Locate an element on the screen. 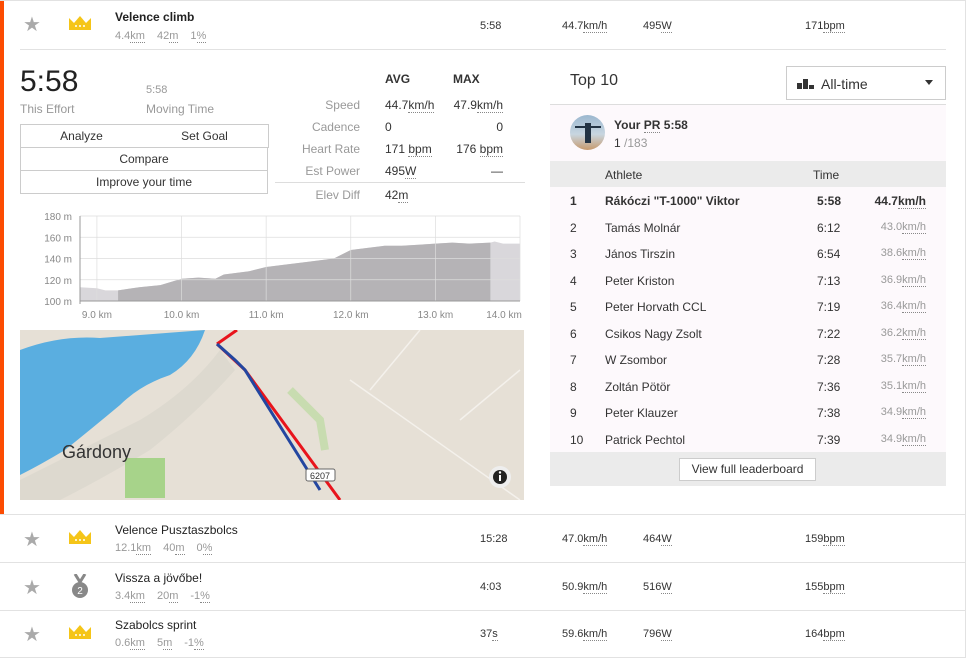  segment-name: Vissza a jövőbe! is located at coordinates (159, 577).